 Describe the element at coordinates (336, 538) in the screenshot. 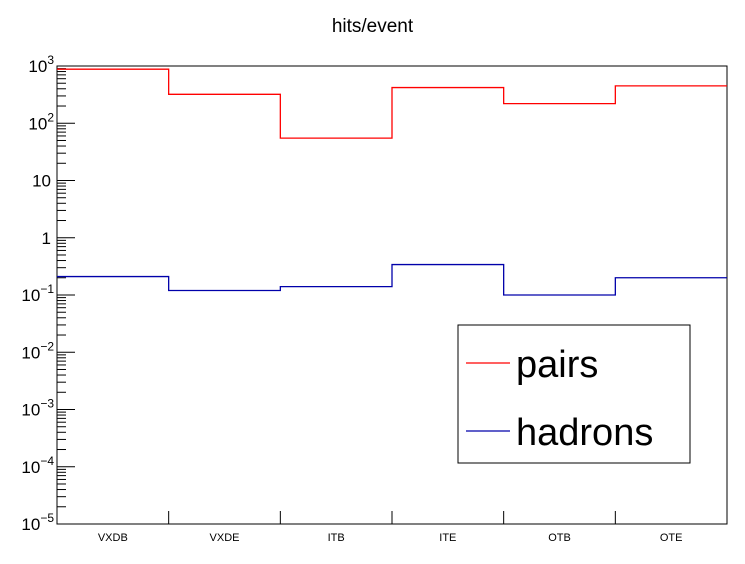

I see `x-tick-label: ITB` at that location.